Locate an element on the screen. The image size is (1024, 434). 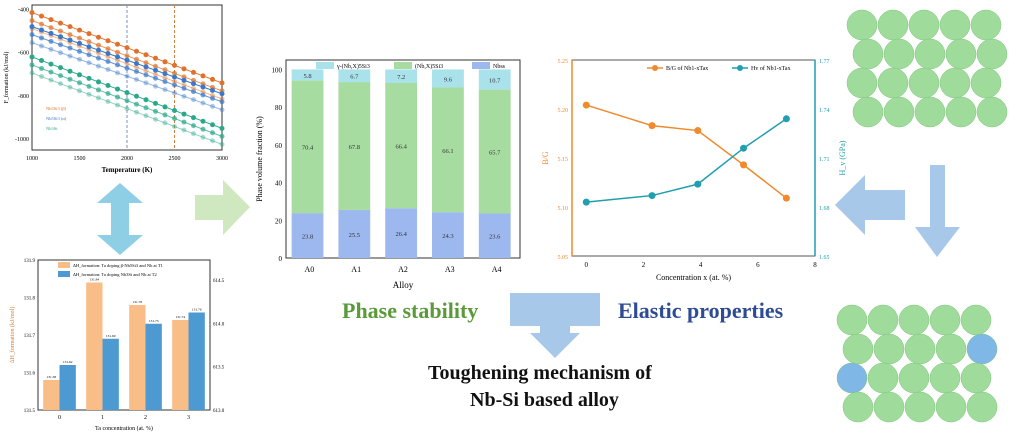
bar-value-label: 65.7 is located at coordinates (495, 153).